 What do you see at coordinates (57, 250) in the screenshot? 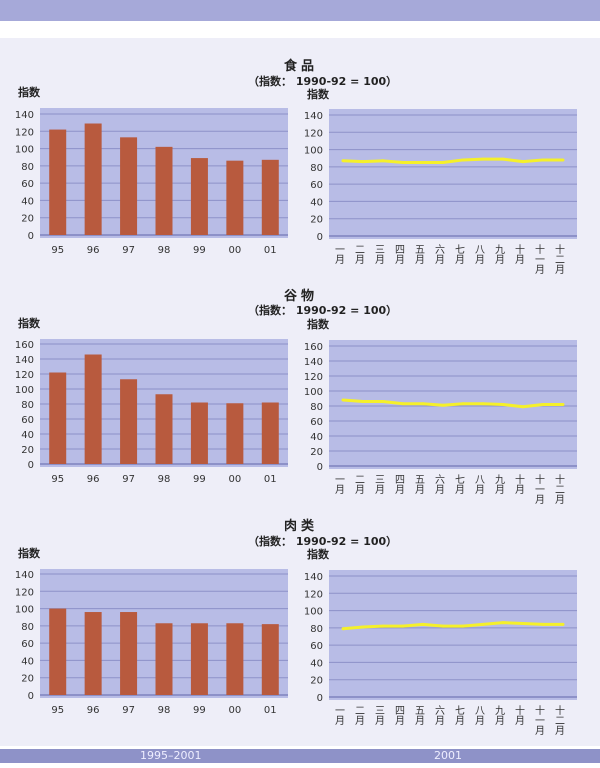
I see `food-annual-x-tick-label: 95` at bounding box center [57, 250].